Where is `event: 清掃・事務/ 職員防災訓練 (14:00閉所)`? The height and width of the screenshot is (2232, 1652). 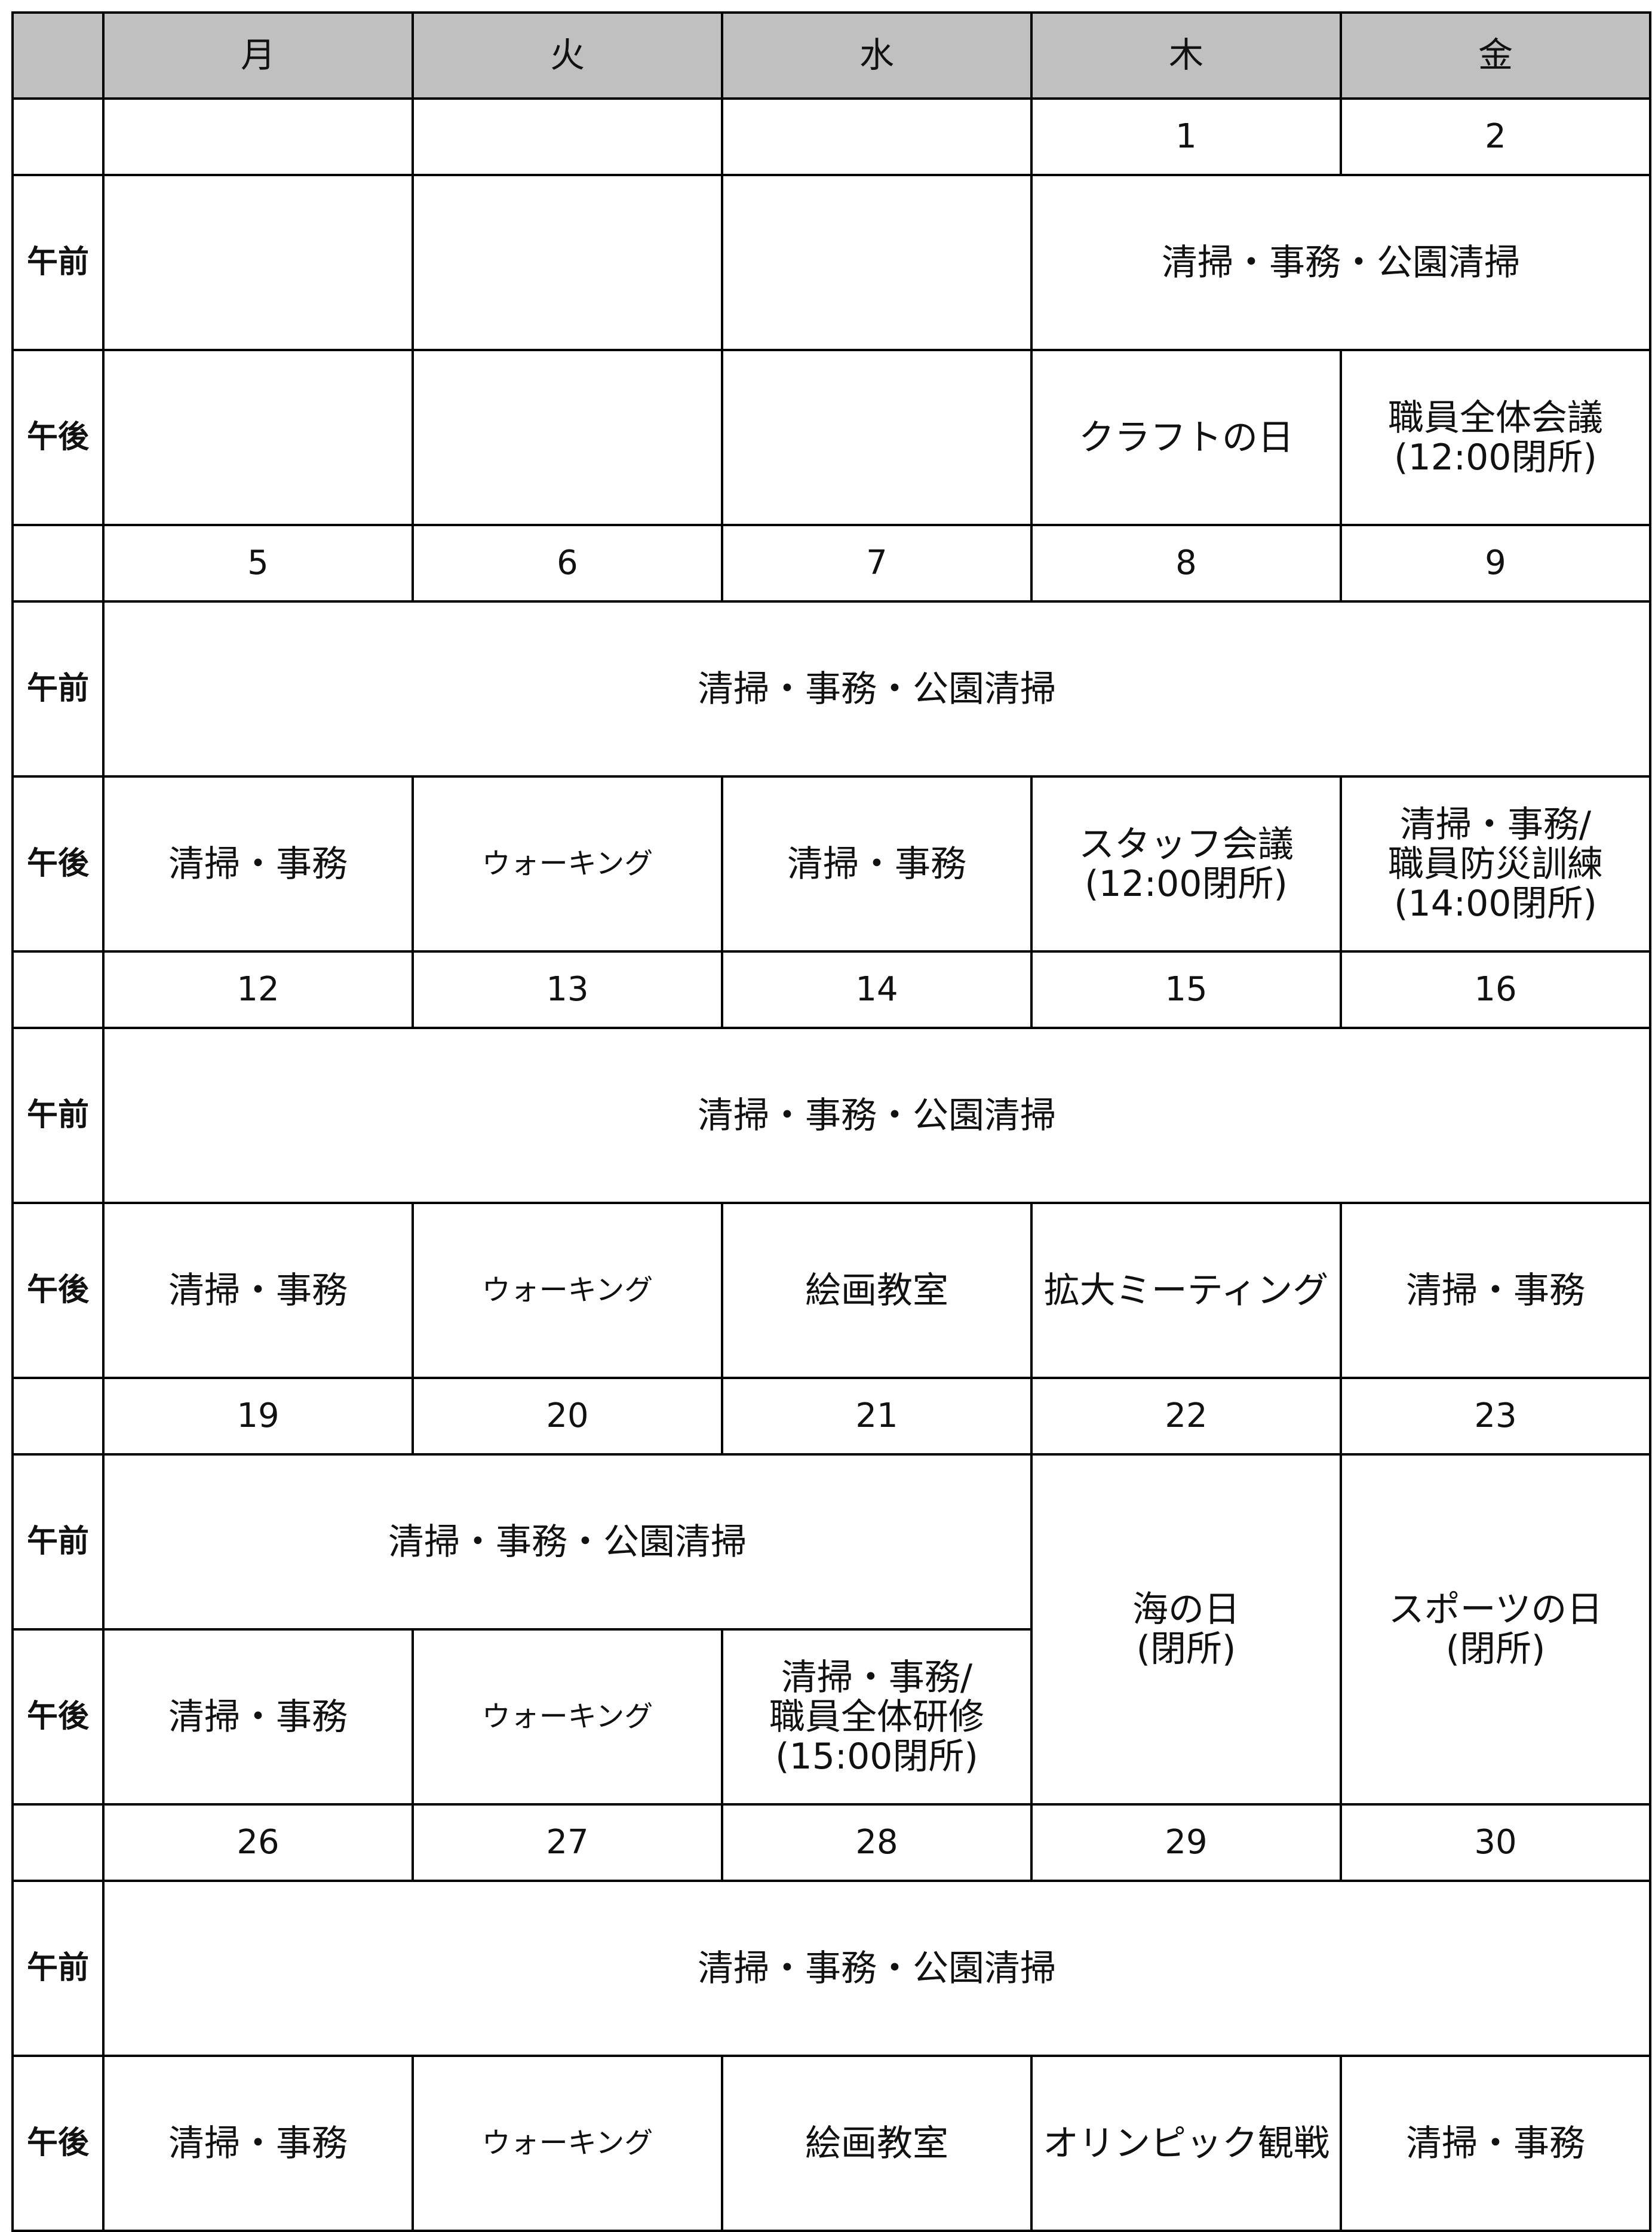 event: 清掃・事務/ 職員防災訓練 (14:00閉所) is located at coordinates (1495, 864).